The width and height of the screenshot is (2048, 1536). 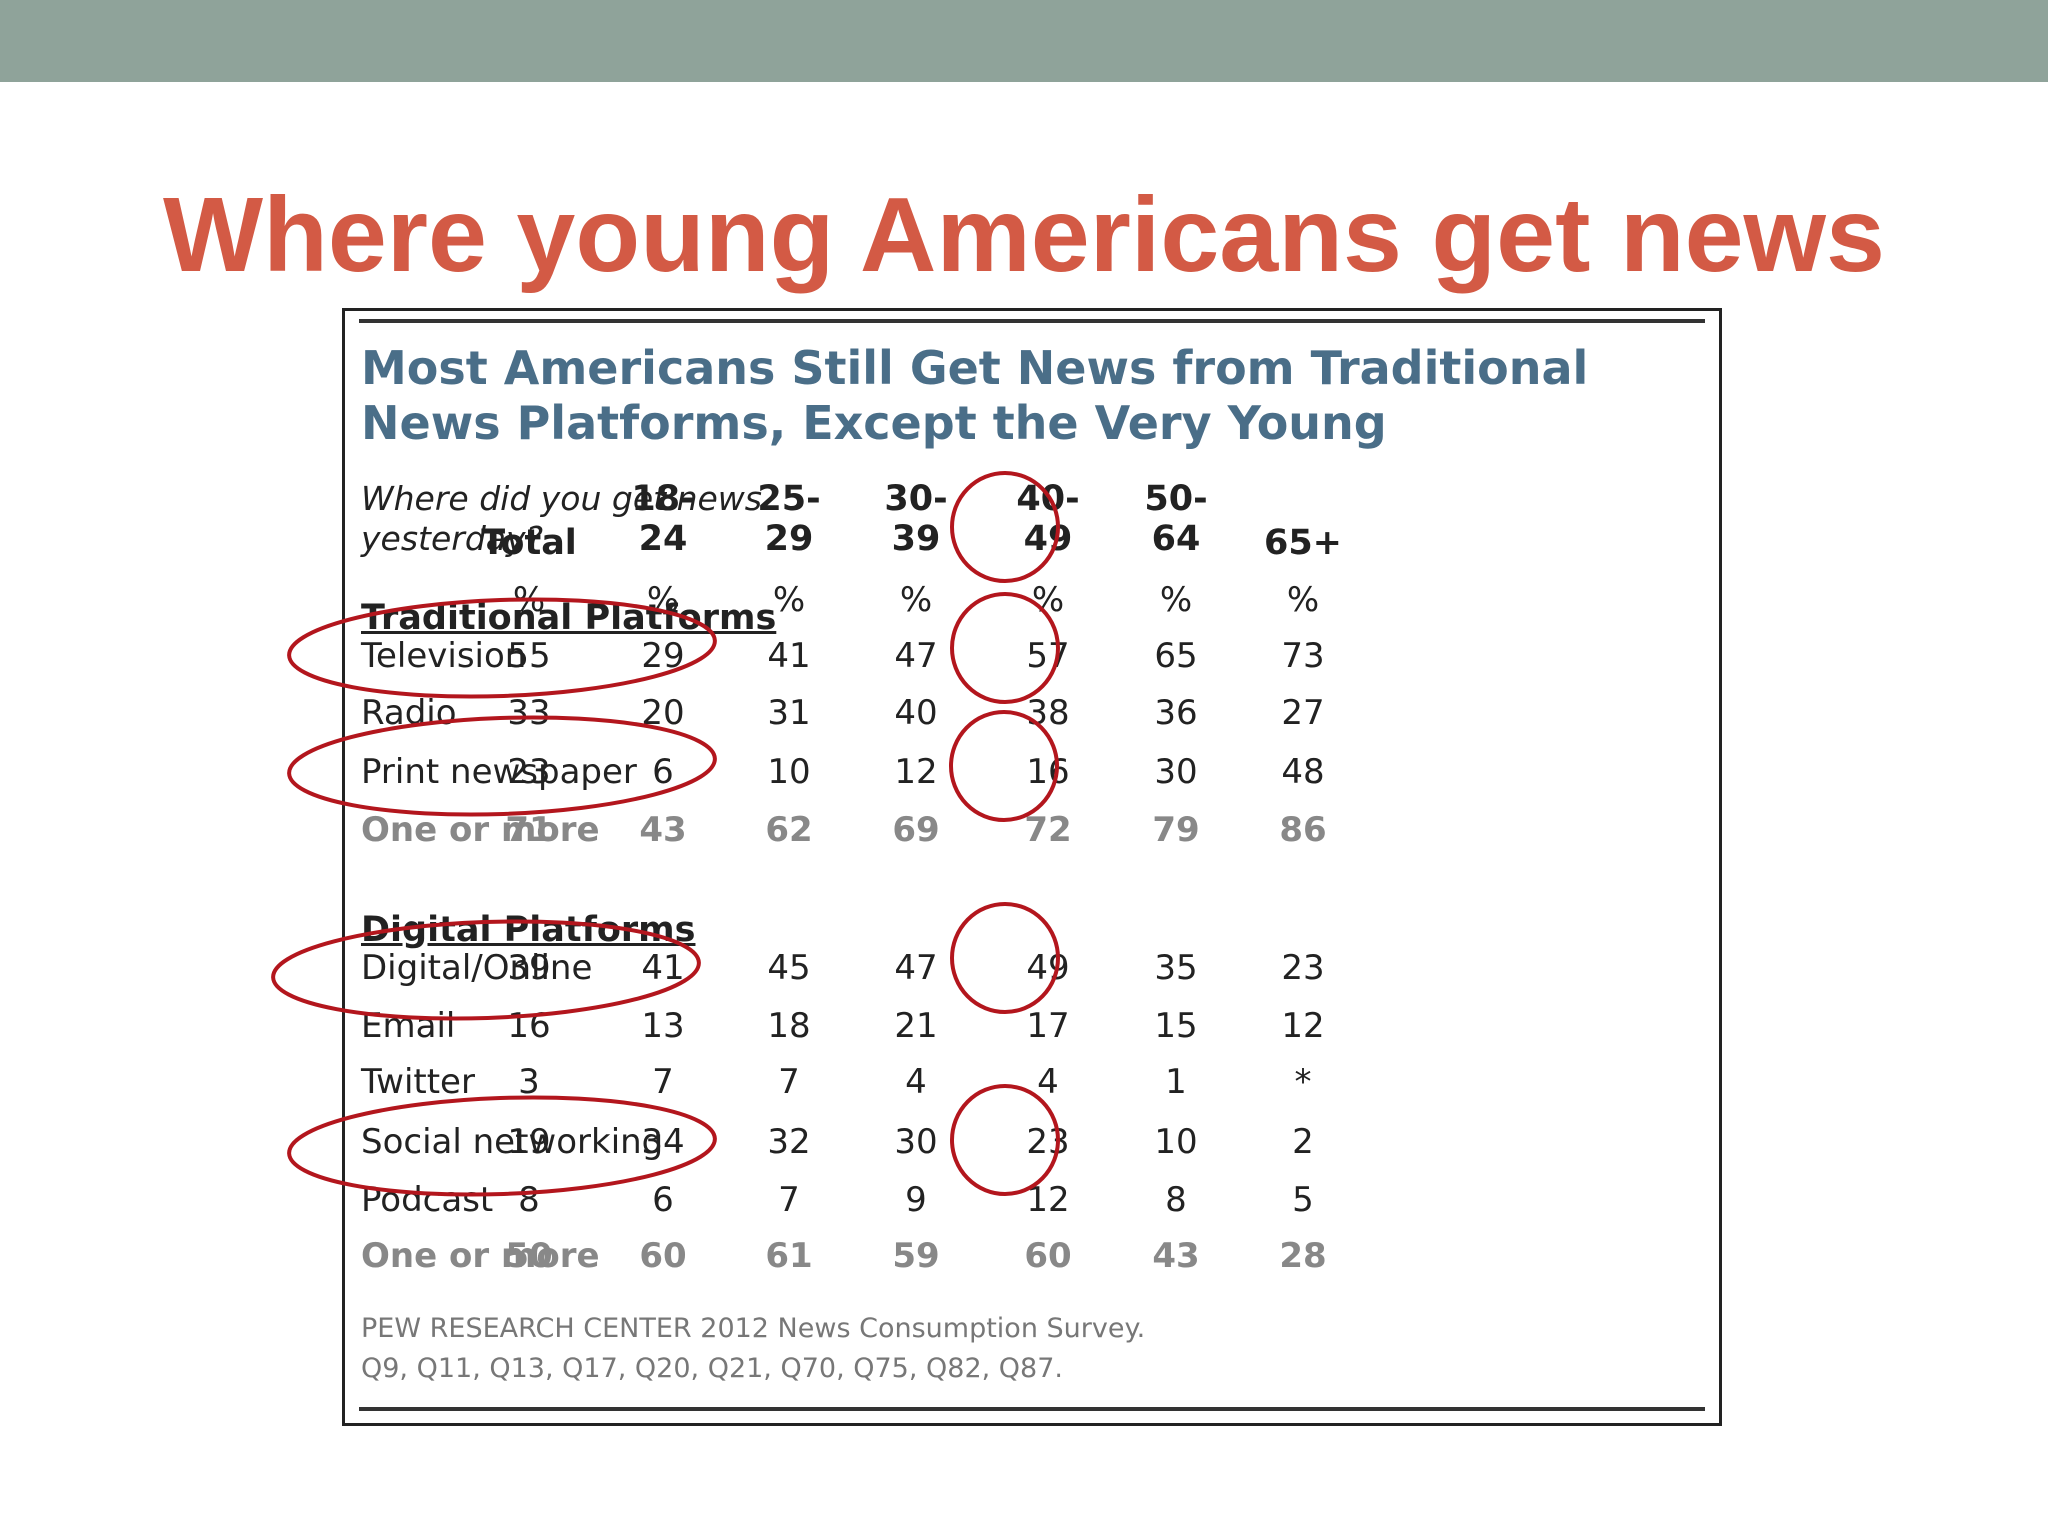 I want to click on value-cell: 39, so click(x=529, y=968).